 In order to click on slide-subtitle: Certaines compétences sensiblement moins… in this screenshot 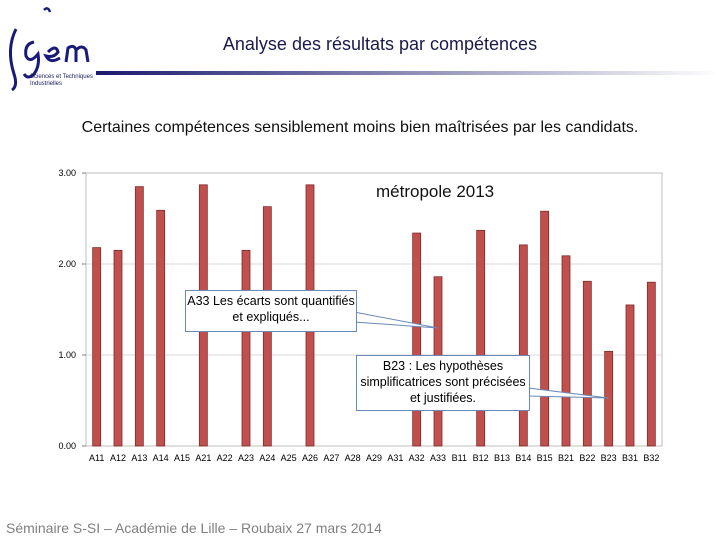, I will do `click(360, 127)`.